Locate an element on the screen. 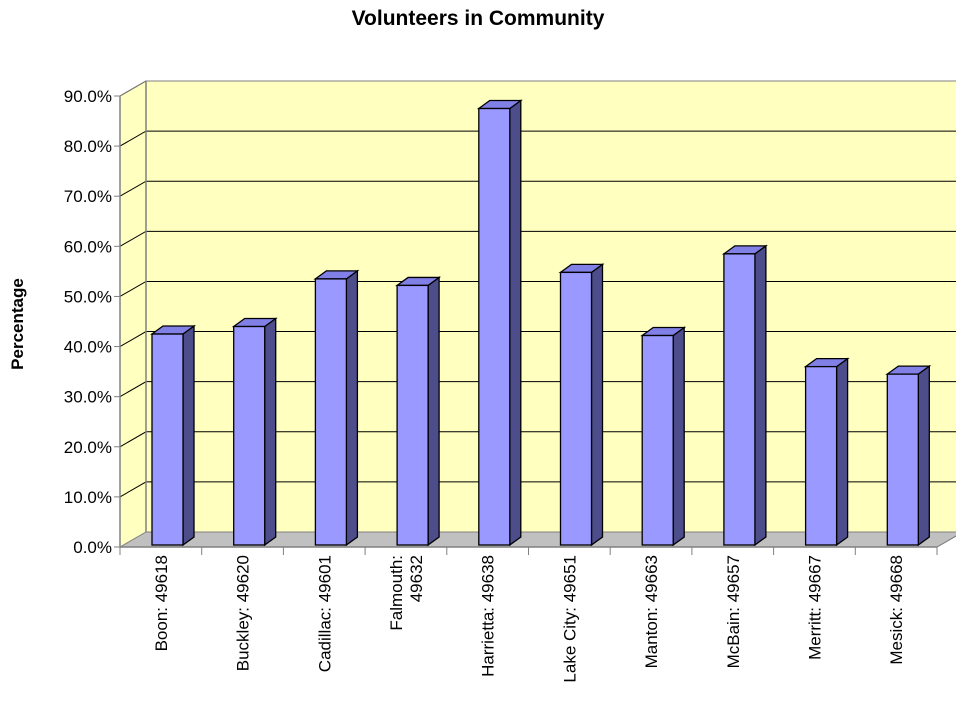 Image resolution: width=956 pixels, height=717 pixels. floor-right-edge is located at coordinates (946, 541).